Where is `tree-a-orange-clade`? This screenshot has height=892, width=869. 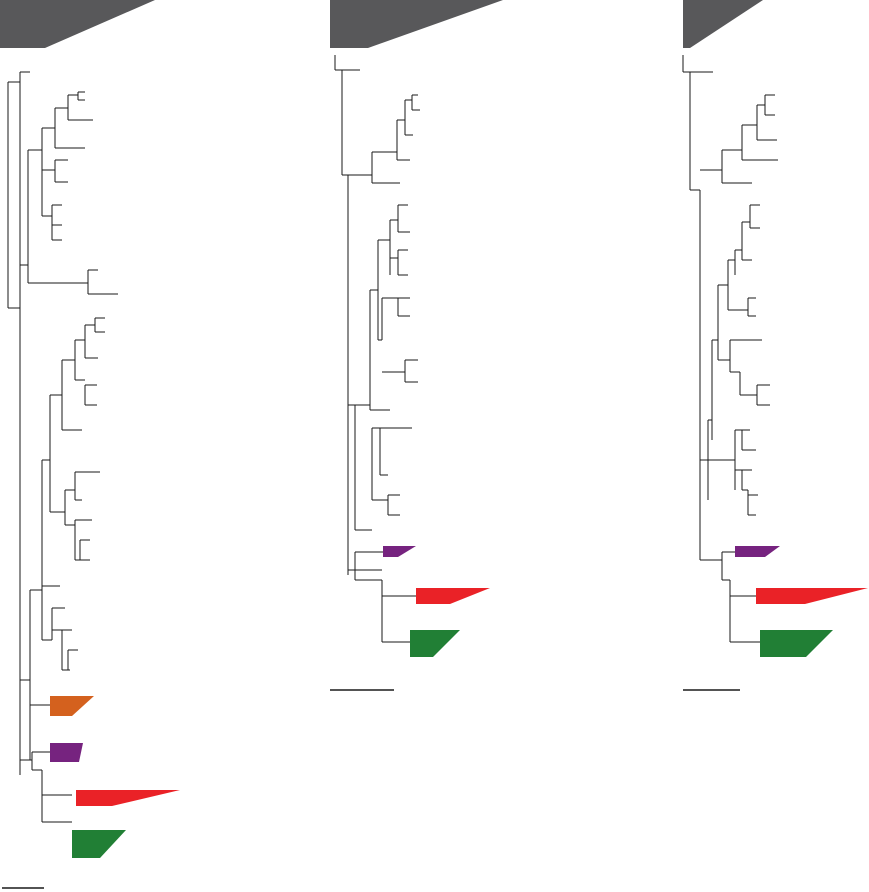 tree-a-orange-clade is located at coordinates (72, 706).